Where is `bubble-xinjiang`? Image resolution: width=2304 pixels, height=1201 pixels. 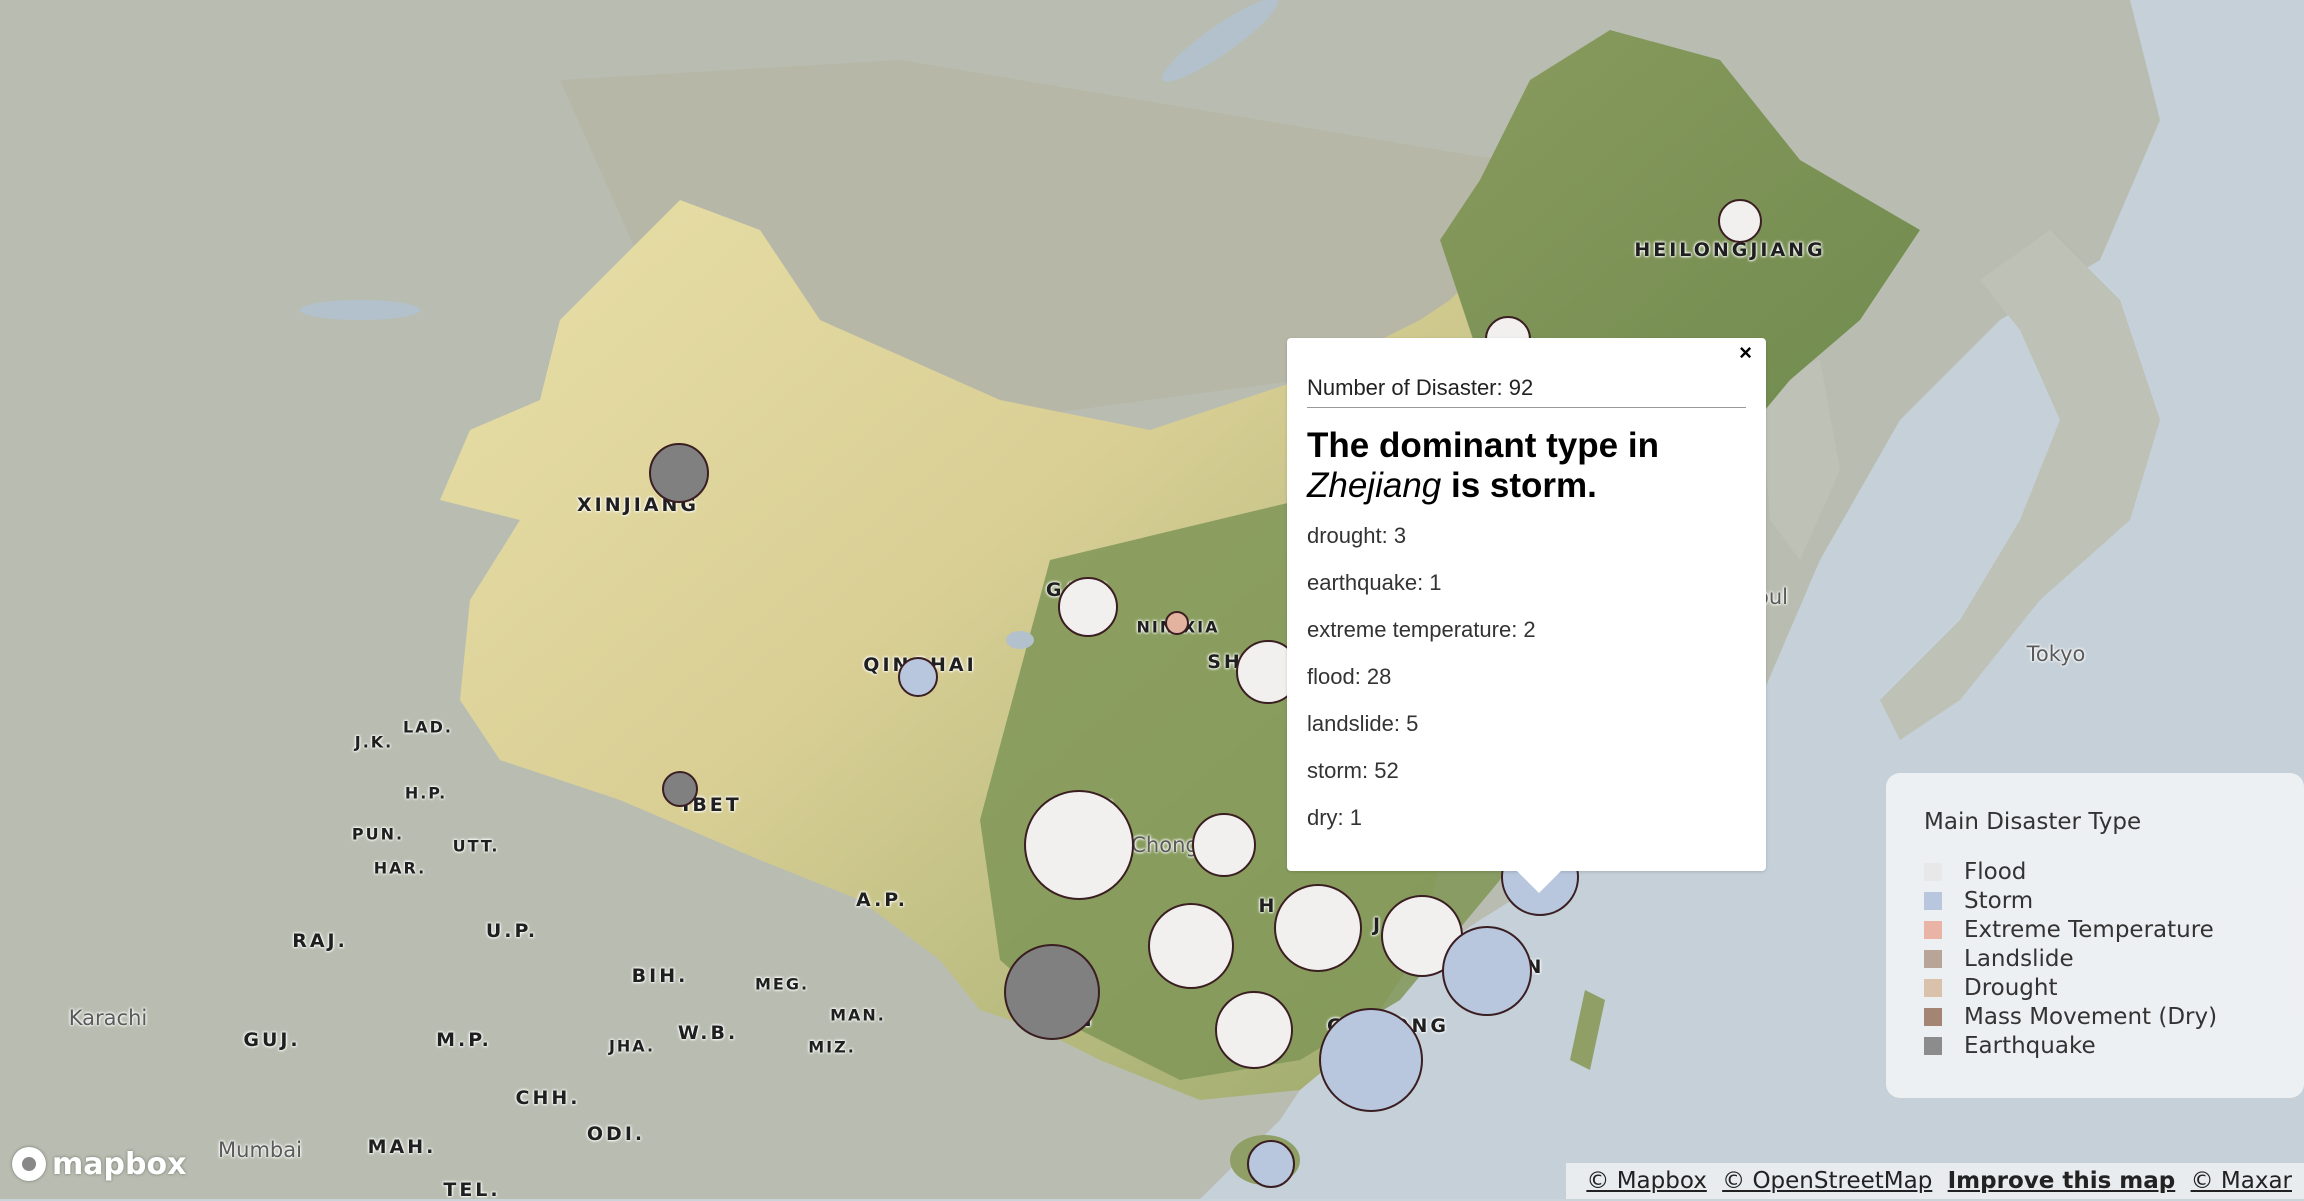
bubble-xinjiang is located at coordinates (679, 473).